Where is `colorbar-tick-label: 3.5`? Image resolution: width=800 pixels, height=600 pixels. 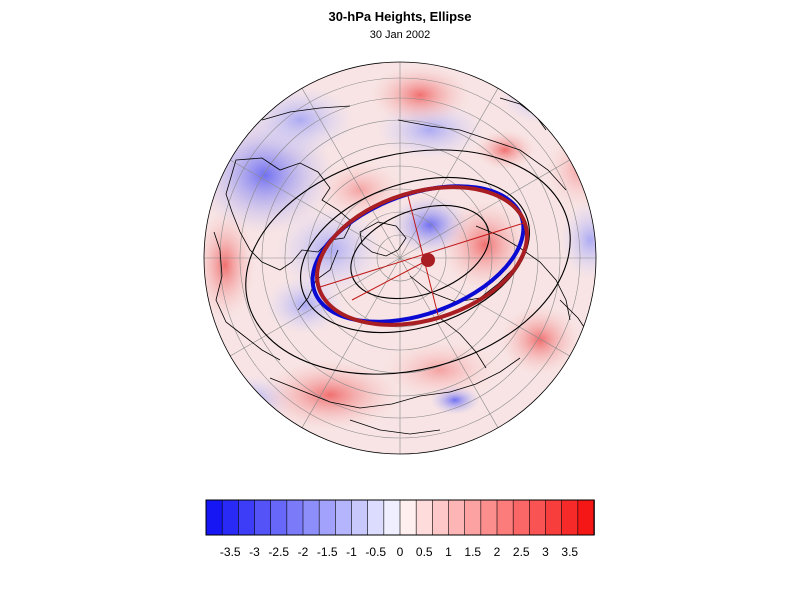
colorbar-tick-label: 3.5 is located at coordinates (569, 552).